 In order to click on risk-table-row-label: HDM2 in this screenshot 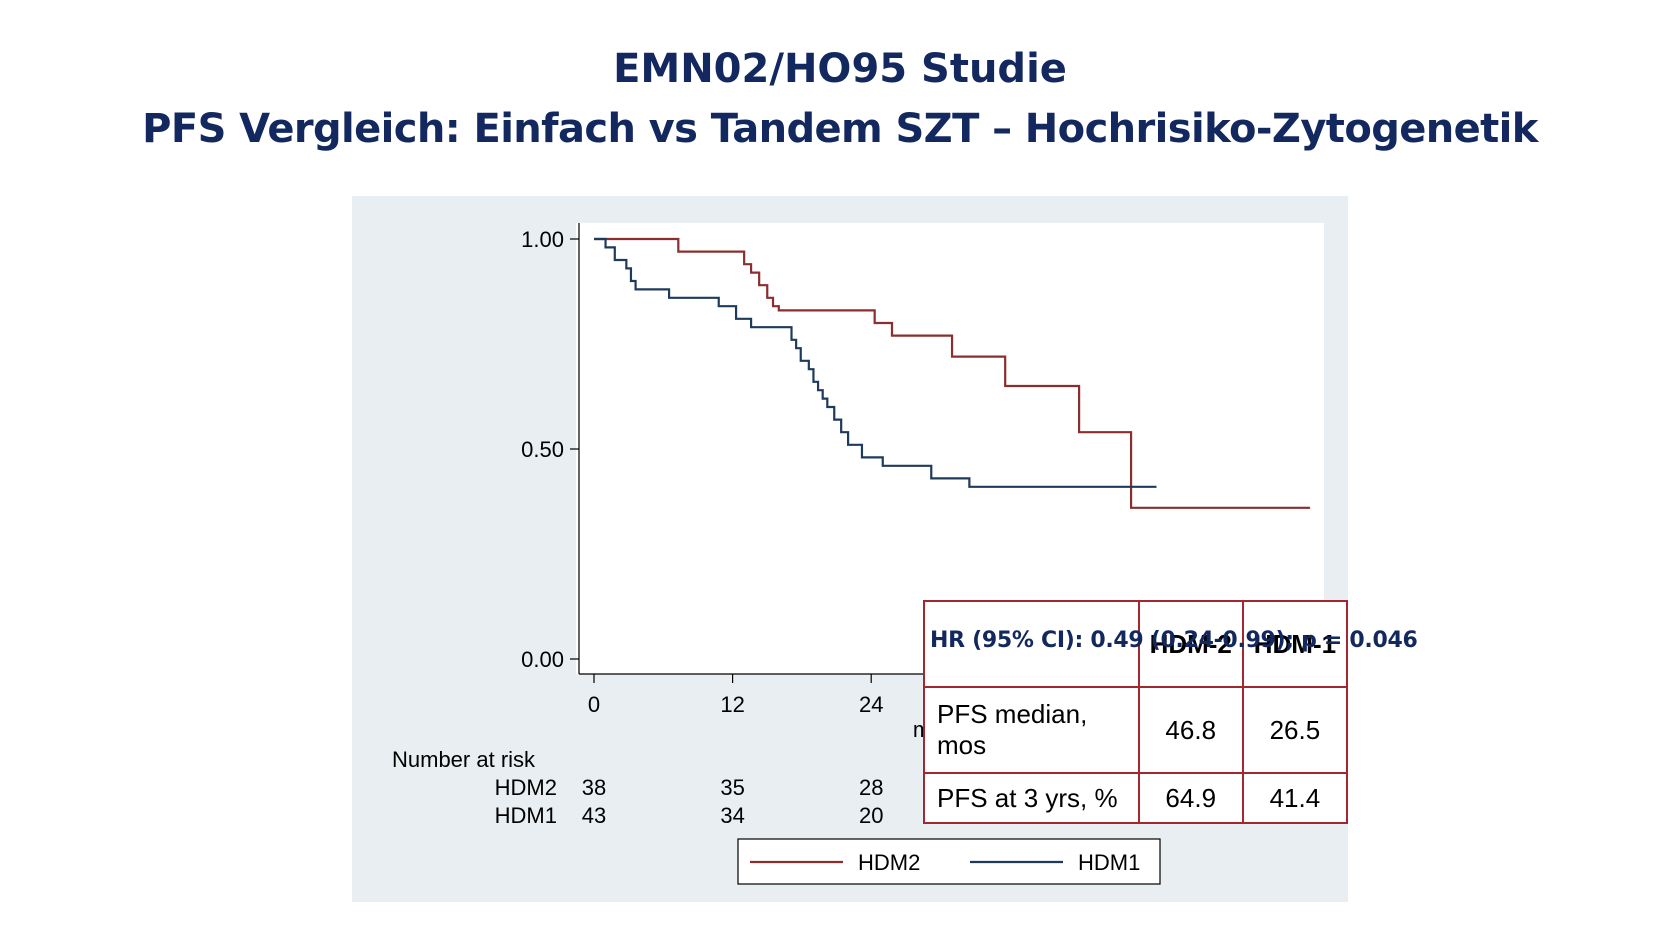, I will do `click(526, 787)`.